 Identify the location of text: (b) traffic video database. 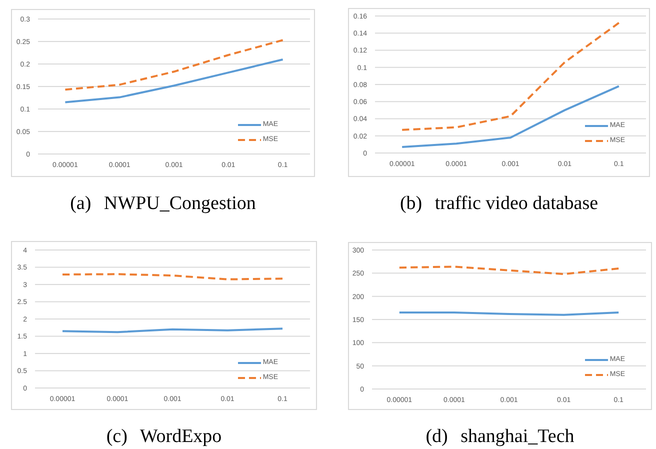
(499, 203).